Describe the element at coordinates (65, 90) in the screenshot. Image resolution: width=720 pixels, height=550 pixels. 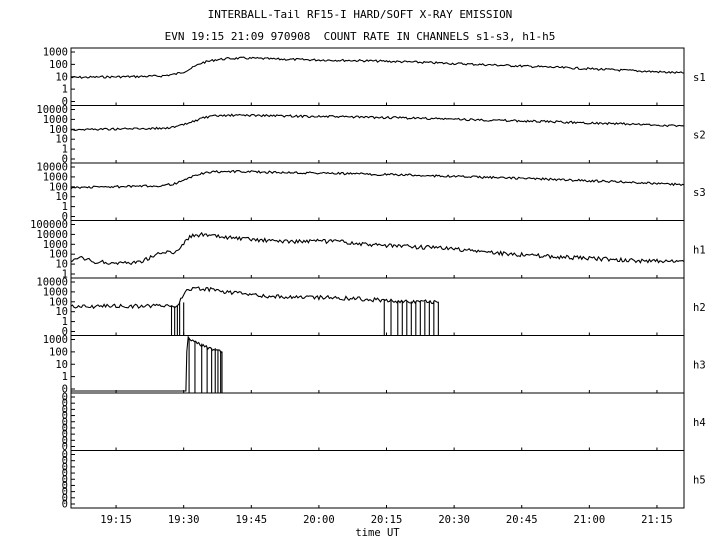
I see `y-tick-label-s1: 1` at that location.